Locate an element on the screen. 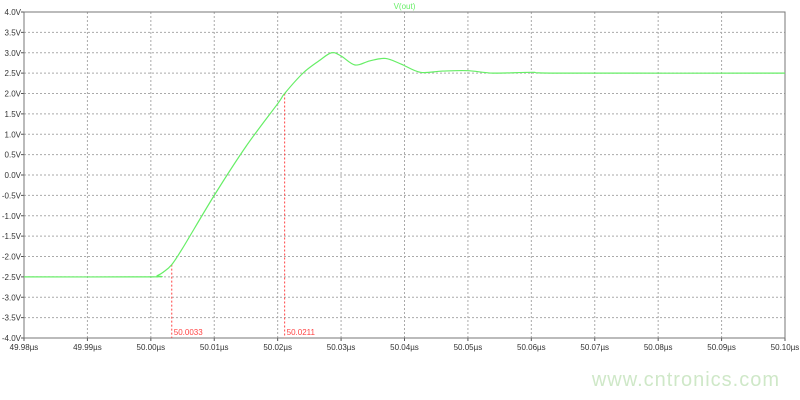 The height and width of the screenshot is (400, 800). y-tick-label: -3.5V is located at coordinates (12, 318).